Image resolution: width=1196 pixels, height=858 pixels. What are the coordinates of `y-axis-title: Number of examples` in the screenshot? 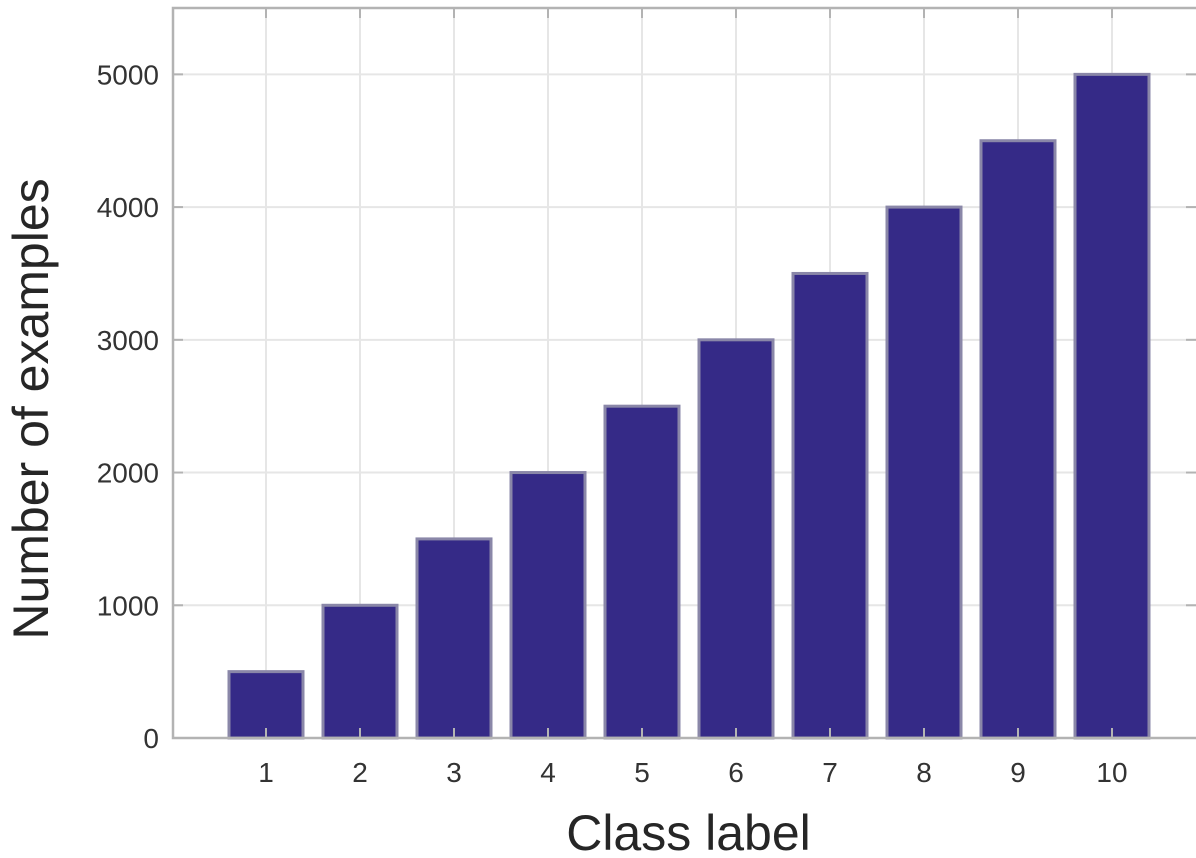 It's located at (31, 408).